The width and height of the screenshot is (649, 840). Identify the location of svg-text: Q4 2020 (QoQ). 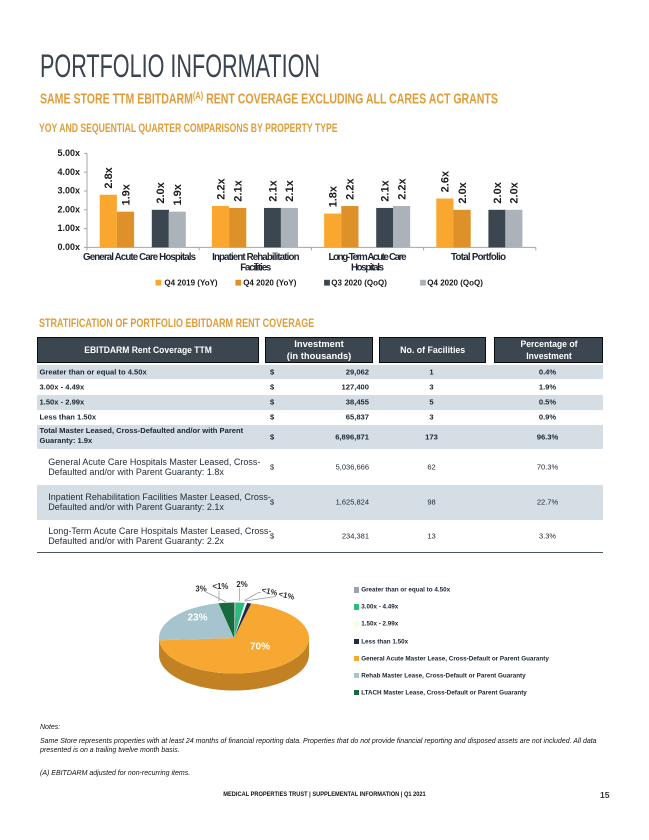
(455, 282).